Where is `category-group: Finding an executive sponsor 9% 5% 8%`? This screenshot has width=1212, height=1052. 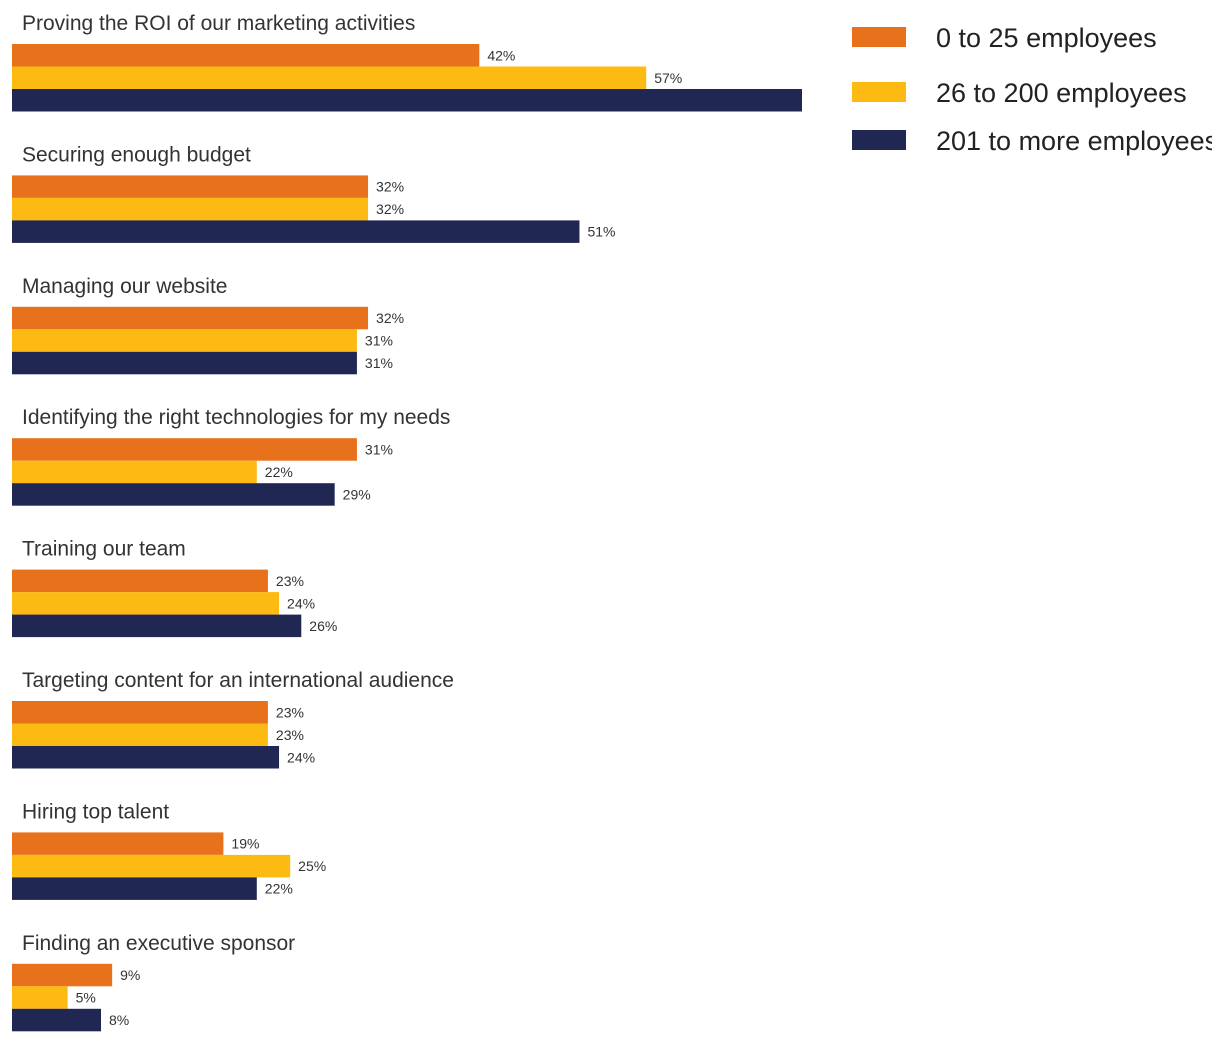
category-group: Finding an executive sponsor 9% 5% 8% is located at coordinates (153, 982).